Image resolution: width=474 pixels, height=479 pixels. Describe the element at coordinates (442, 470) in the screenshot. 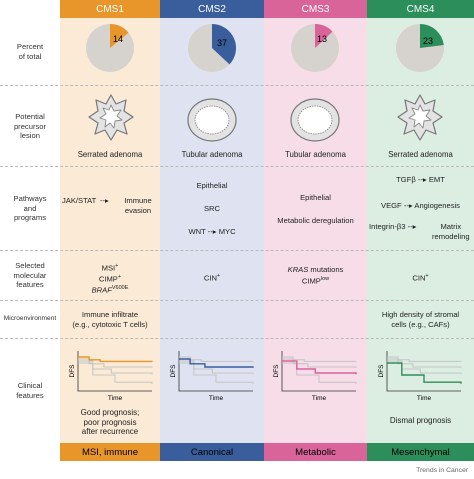

I see `source-credit: Trends in Cancer` at that location.